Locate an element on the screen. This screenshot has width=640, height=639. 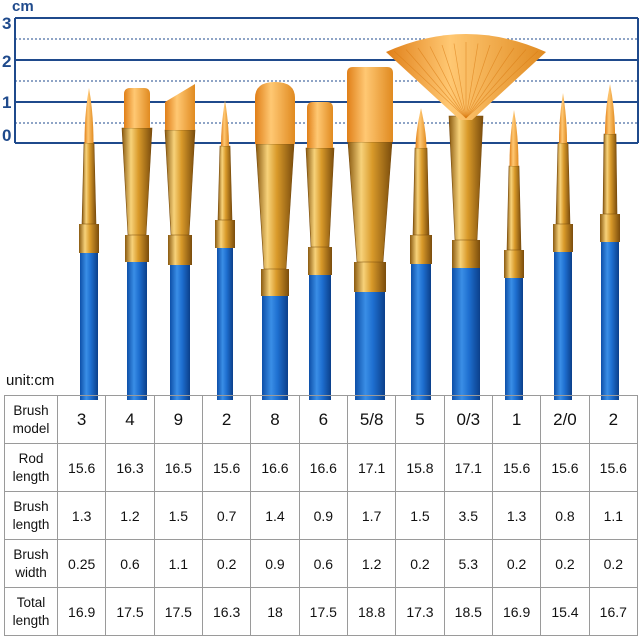
table-cell: 1.1 is located at coordinates (178, 563).